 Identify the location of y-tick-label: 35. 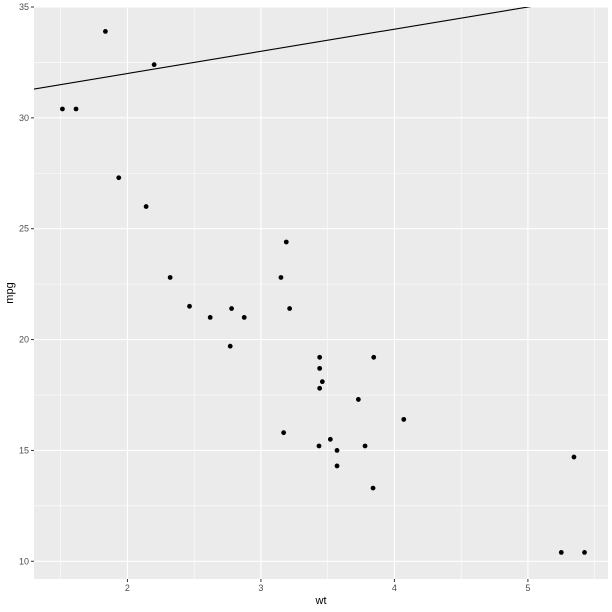
(24, 7).